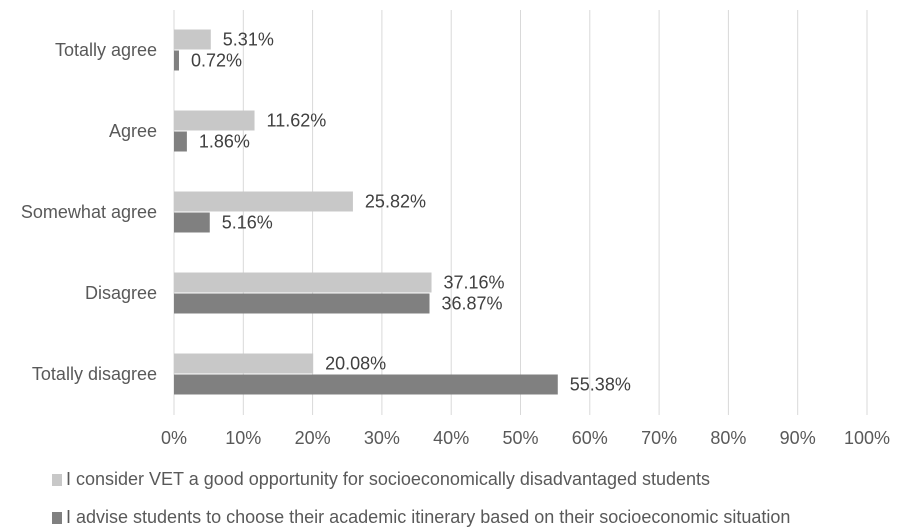 Image resolution: width=899 pixels, height=528 pixels. What do you see at coordinates (247, 223) in the screenshot?
I see `data-label-series-2: 5.16%` at bounding box center [247, 223].